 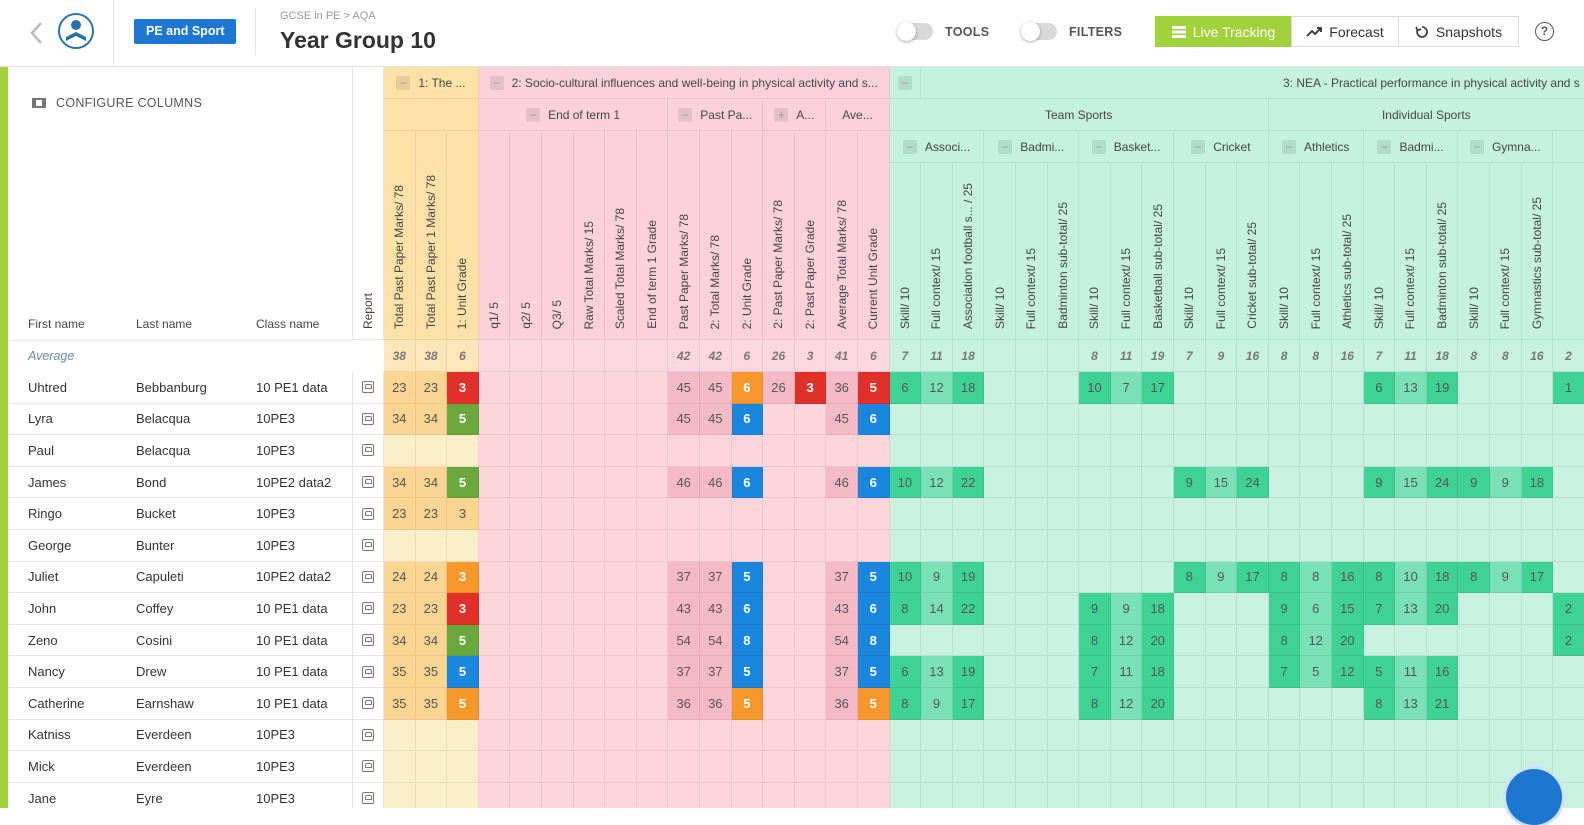 What do you see at coordinates (1289, 146) in the screenshot?
I see `collapse-icon: −` at bounding box center [1289, 146].